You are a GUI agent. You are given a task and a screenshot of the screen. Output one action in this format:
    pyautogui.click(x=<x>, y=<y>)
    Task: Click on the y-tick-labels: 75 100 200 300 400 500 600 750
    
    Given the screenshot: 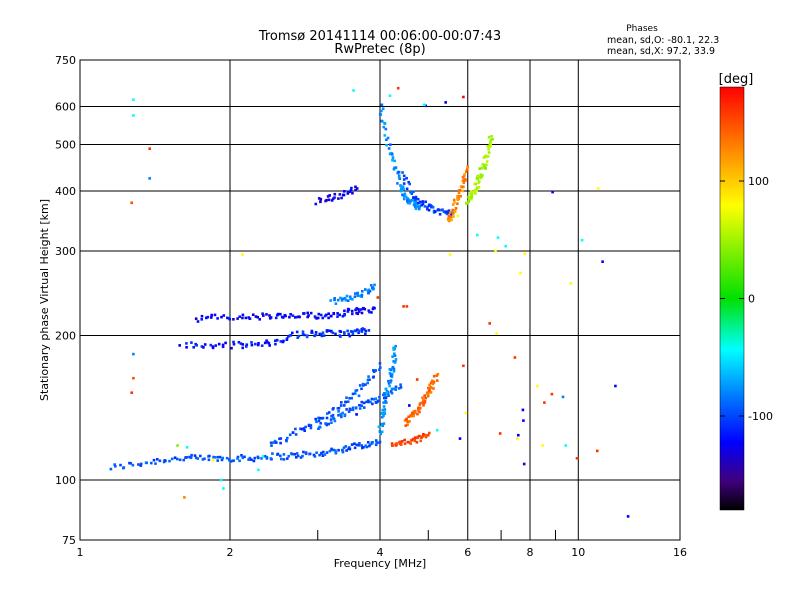 What is the action you would take?
    pyautogui.click(x=65, y=300)
    